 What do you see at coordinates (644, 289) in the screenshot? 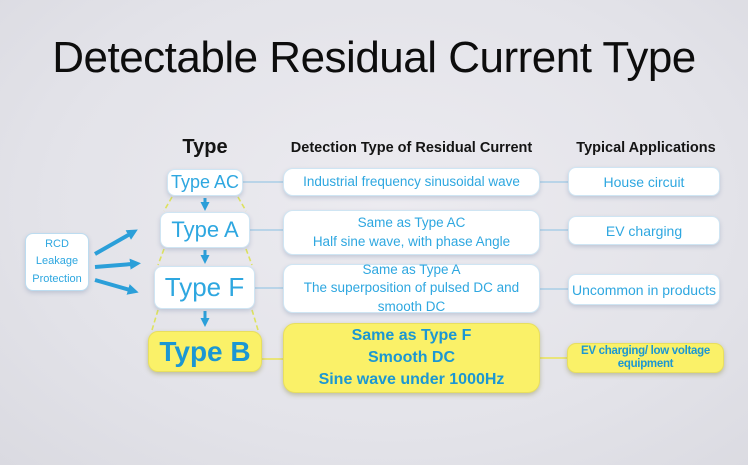
I see `application-box-f: Uncommon in products` at bounding box center [644, 289].